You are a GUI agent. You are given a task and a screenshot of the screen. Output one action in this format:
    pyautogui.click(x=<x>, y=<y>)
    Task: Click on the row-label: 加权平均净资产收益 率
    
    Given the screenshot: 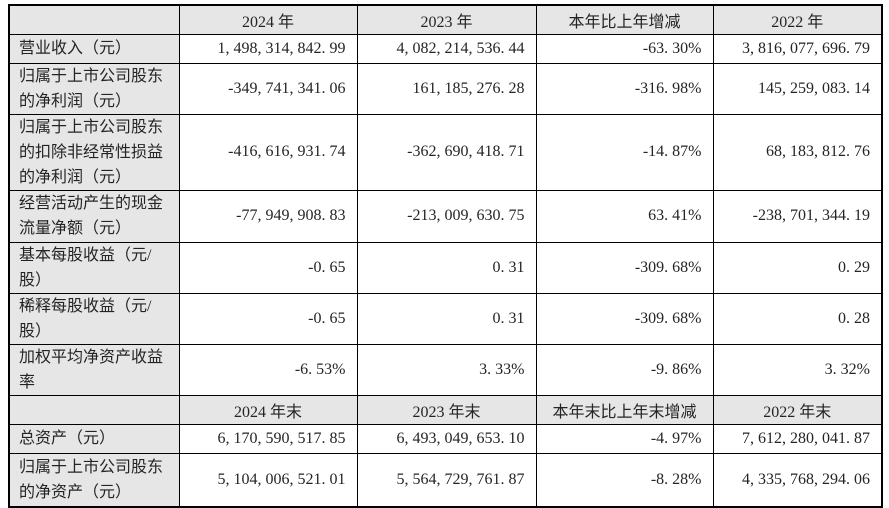 What is the action you would take?
    pyautogui.click(x=94, y=369)
    